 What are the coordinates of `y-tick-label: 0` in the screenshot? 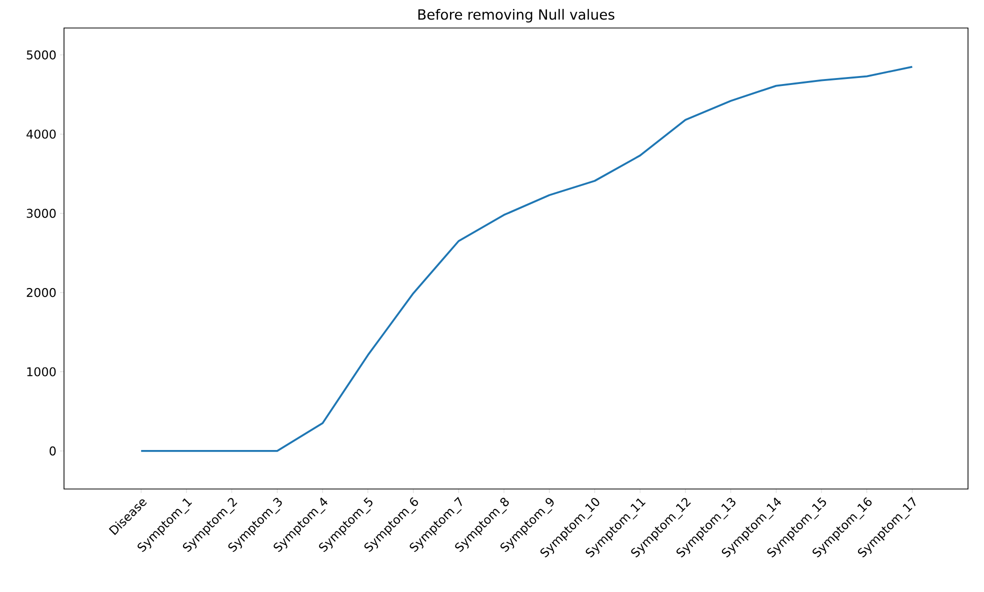 It's located at (53, 451).